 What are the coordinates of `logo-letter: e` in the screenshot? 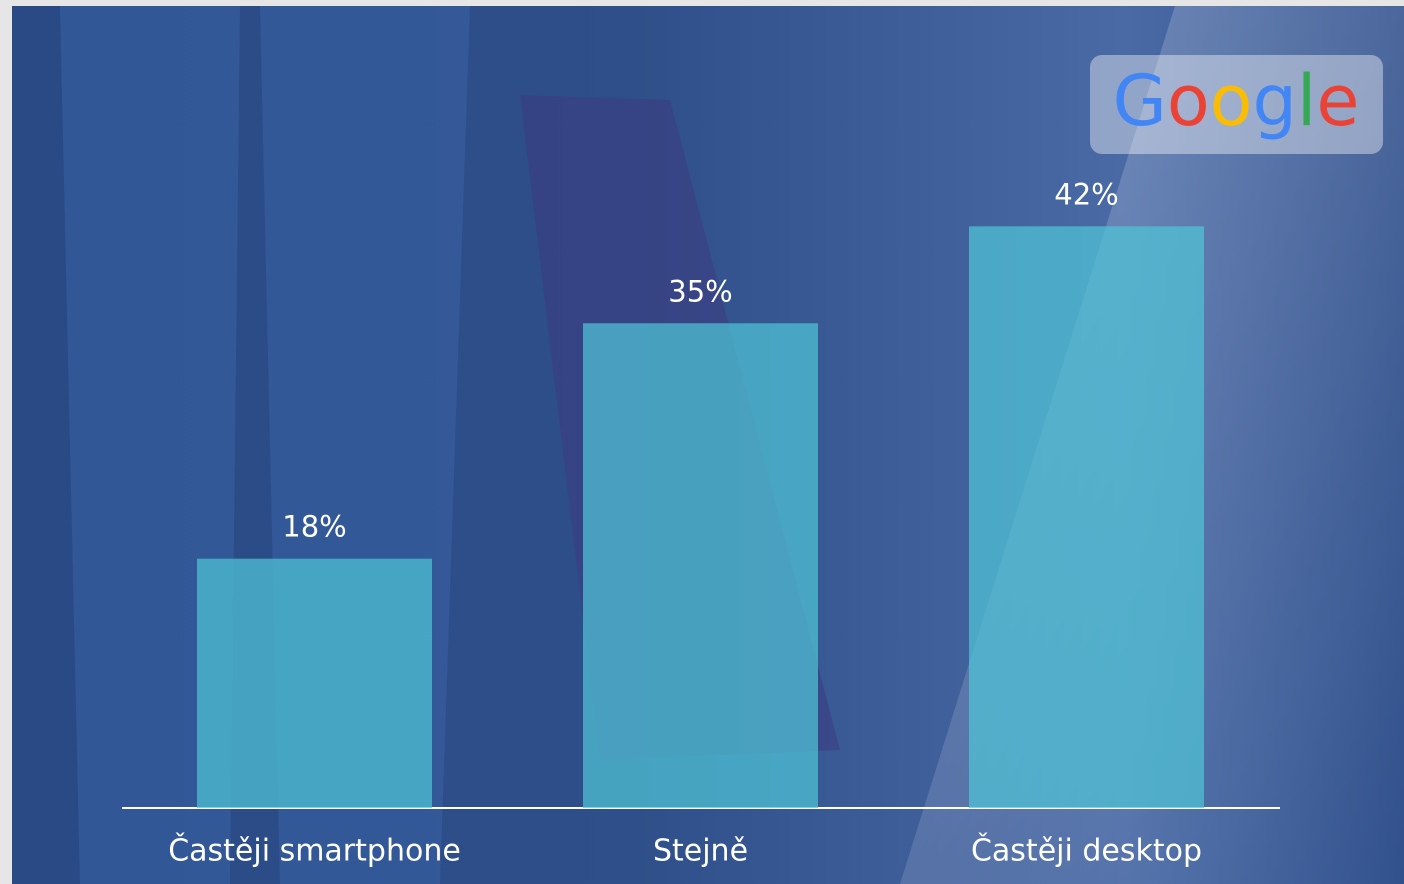 It's located at (1337, 101).